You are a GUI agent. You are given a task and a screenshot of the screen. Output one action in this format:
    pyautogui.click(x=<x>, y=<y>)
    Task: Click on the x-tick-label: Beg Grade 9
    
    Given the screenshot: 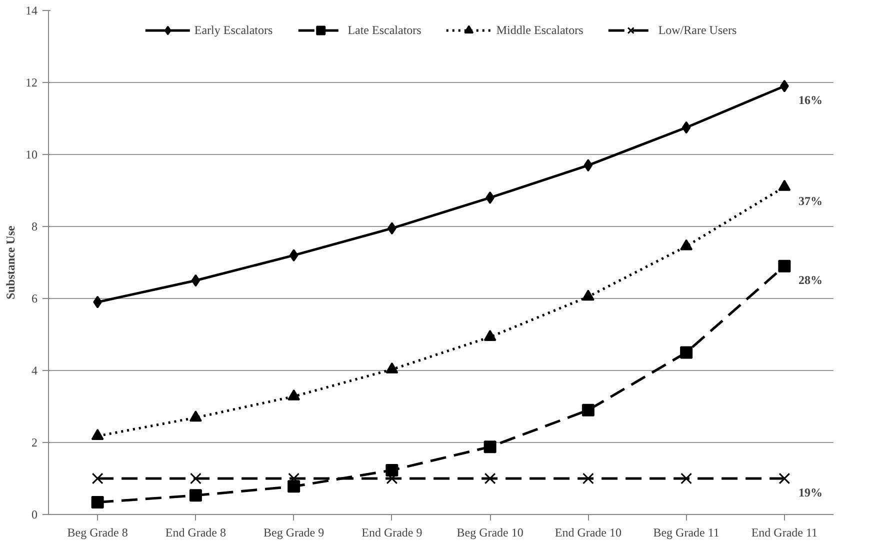 What is the action you would take?
    pyautogui.click(x=293, y=533)
    